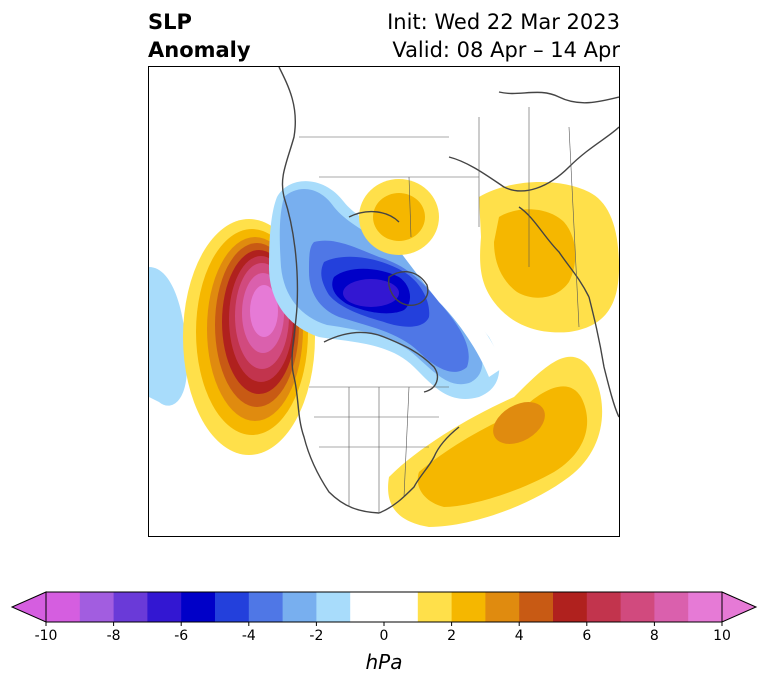 The width and height of the screenshot is (768, 686). What do you see at coordinates (399, 217) in the screenshot?
I see `pos-anomaly-kara-sea` at bounding box center [399, 217].